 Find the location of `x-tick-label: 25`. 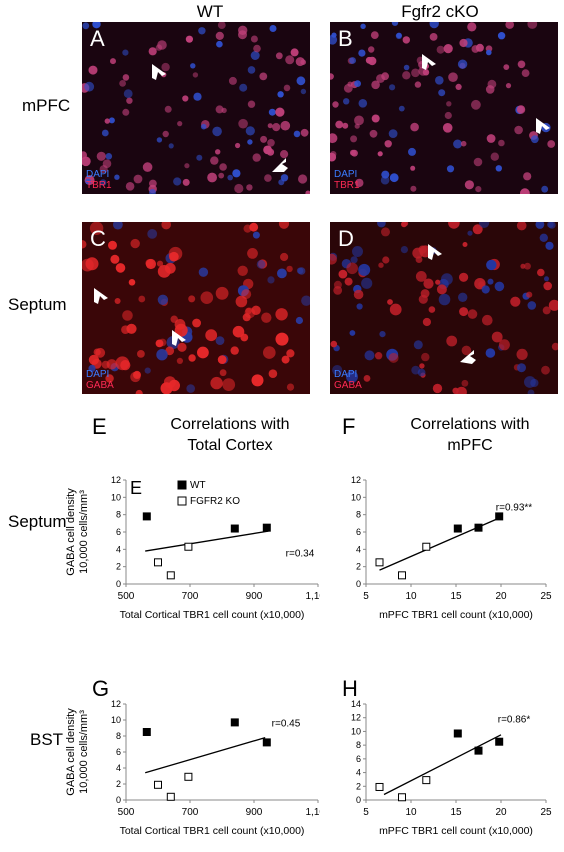

x-tick-label: 25 is located at coordinates (546, 812).